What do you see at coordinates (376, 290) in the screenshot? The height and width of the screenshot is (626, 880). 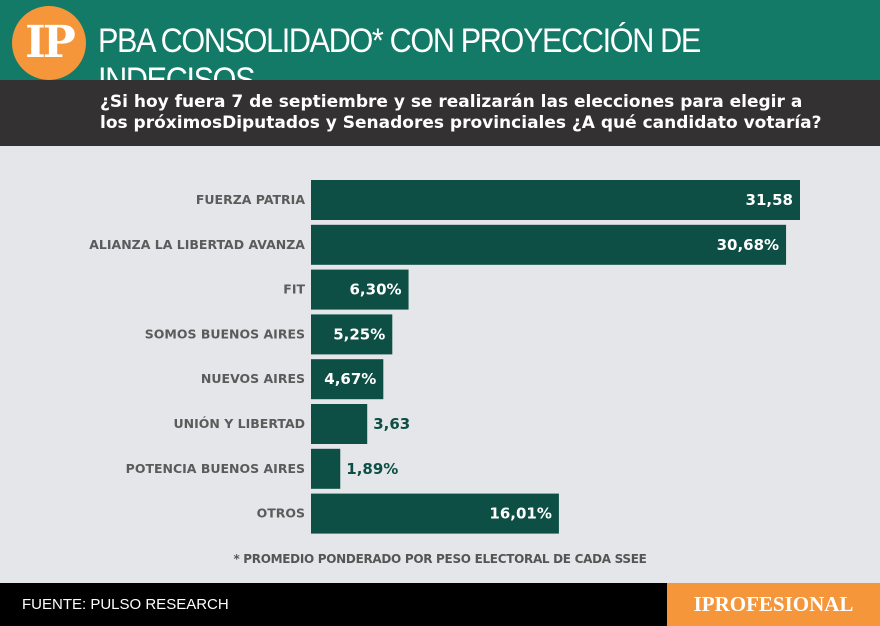 I see `data-label: 6,30%` at bounding box center [376, 290].